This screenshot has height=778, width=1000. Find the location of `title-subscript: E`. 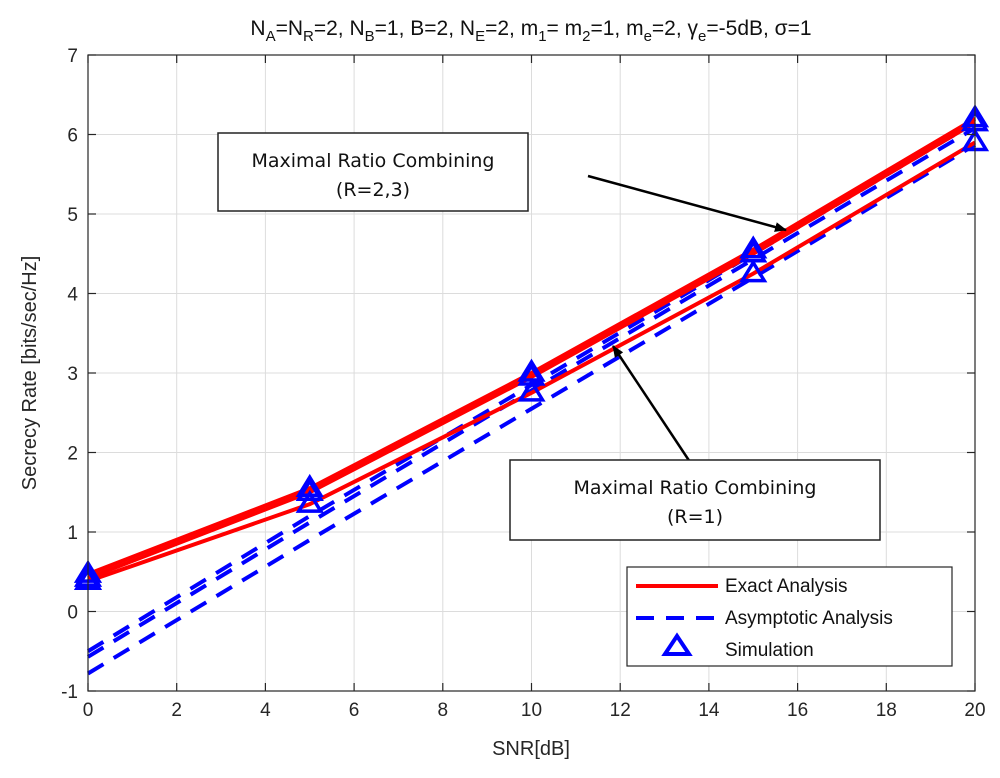

title-subscript: E is located at coordinates (480, 36).